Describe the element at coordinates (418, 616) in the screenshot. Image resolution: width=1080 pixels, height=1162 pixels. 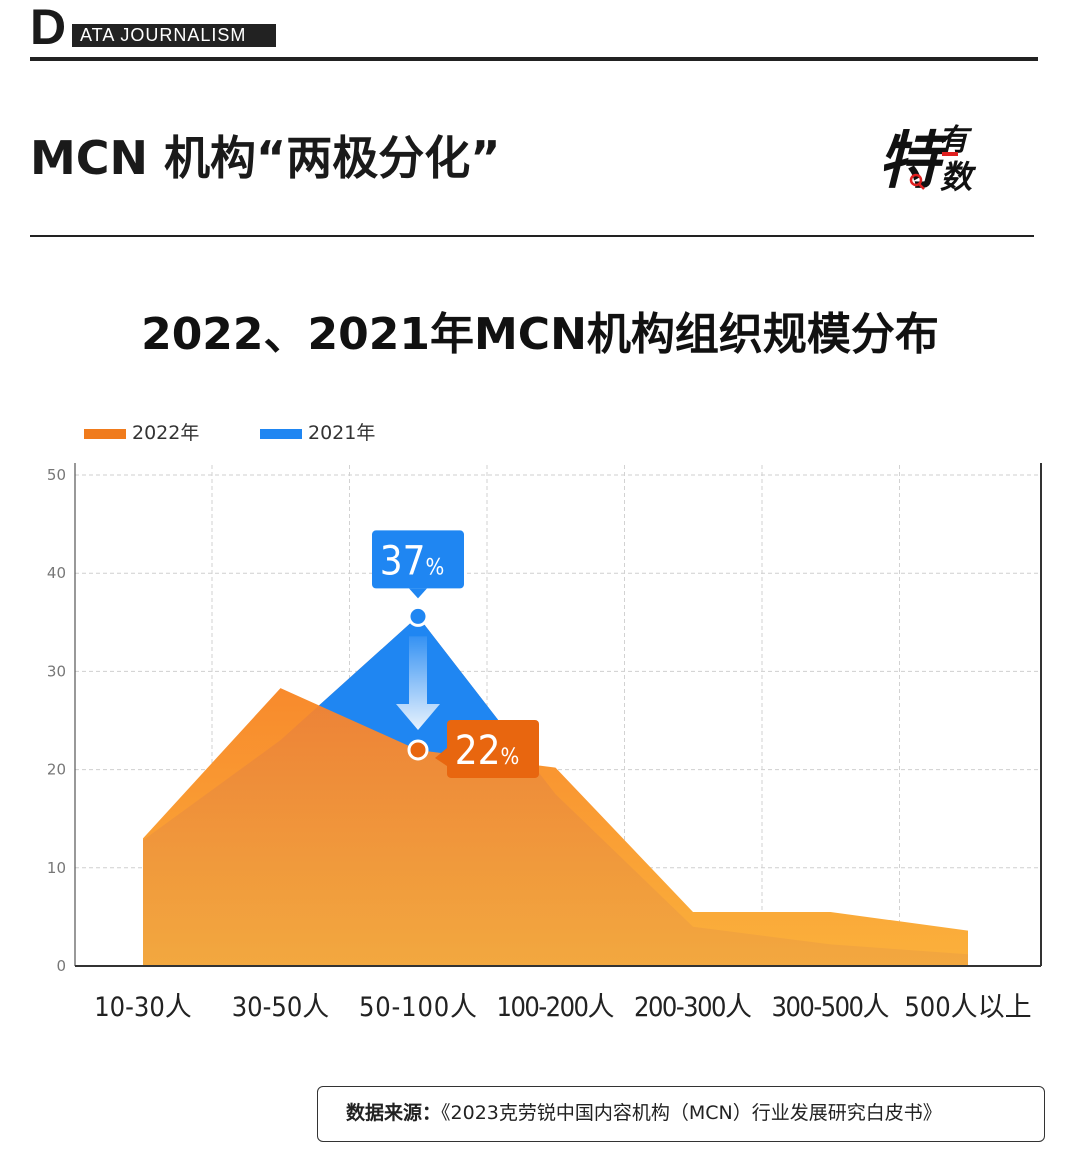
I see `highlight-point-2021` at that location.